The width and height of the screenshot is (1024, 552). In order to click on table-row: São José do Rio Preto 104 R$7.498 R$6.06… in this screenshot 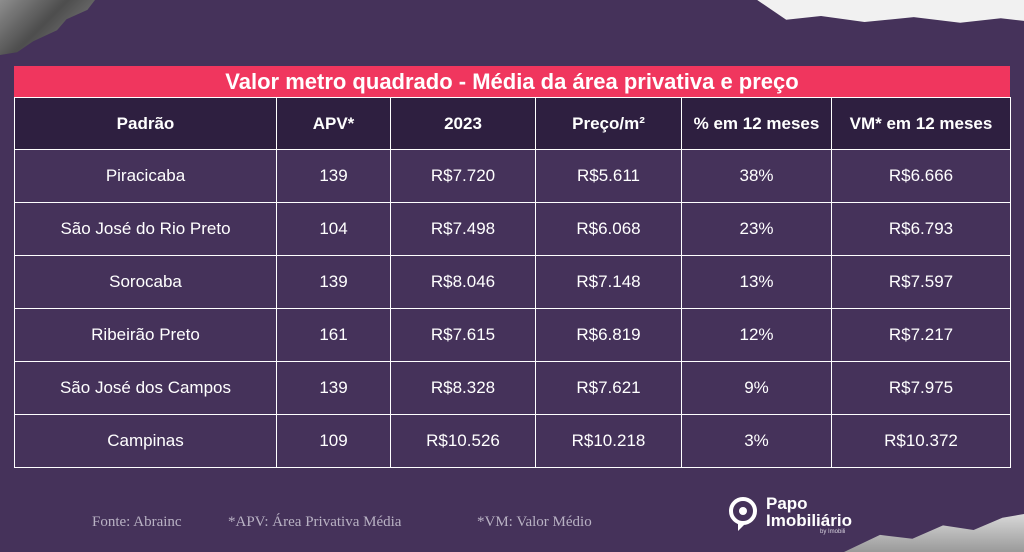, I will do `click(512, 229)`.